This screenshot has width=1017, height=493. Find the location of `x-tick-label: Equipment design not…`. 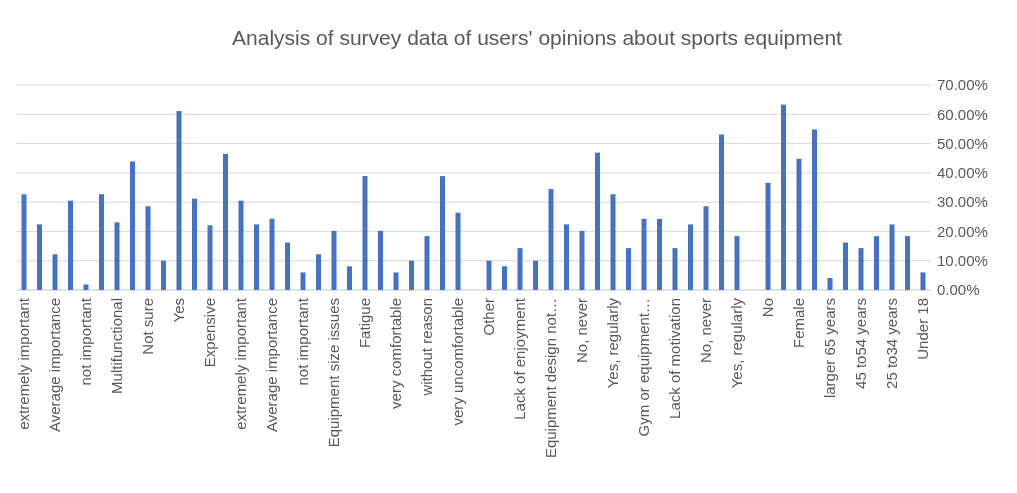

x-tick-label: Equipment design not… is located at coordinates (551, 378).